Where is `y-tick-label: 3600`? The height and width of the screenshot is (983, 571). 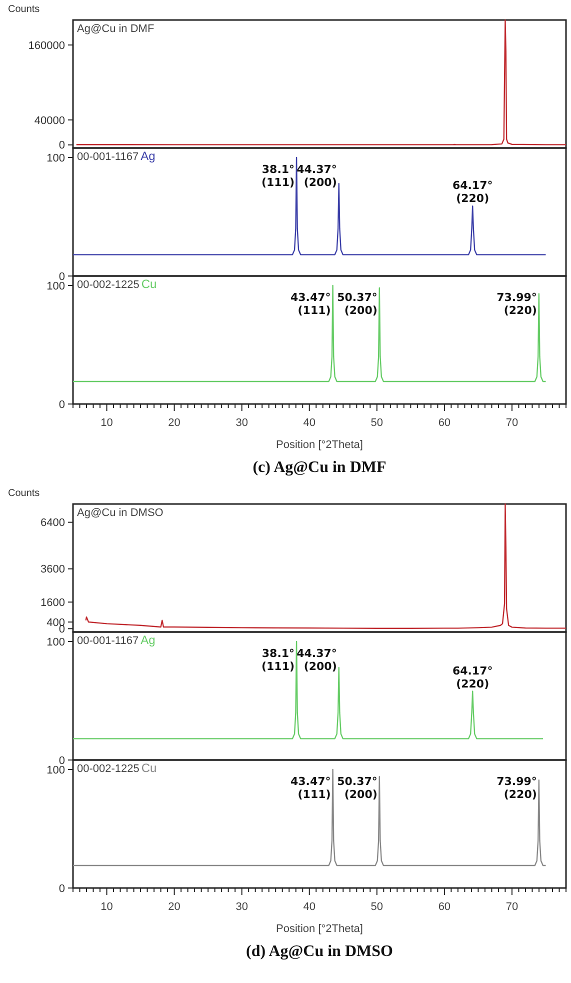
y-tick-label: 3600 is located at coordinates (52, 570).